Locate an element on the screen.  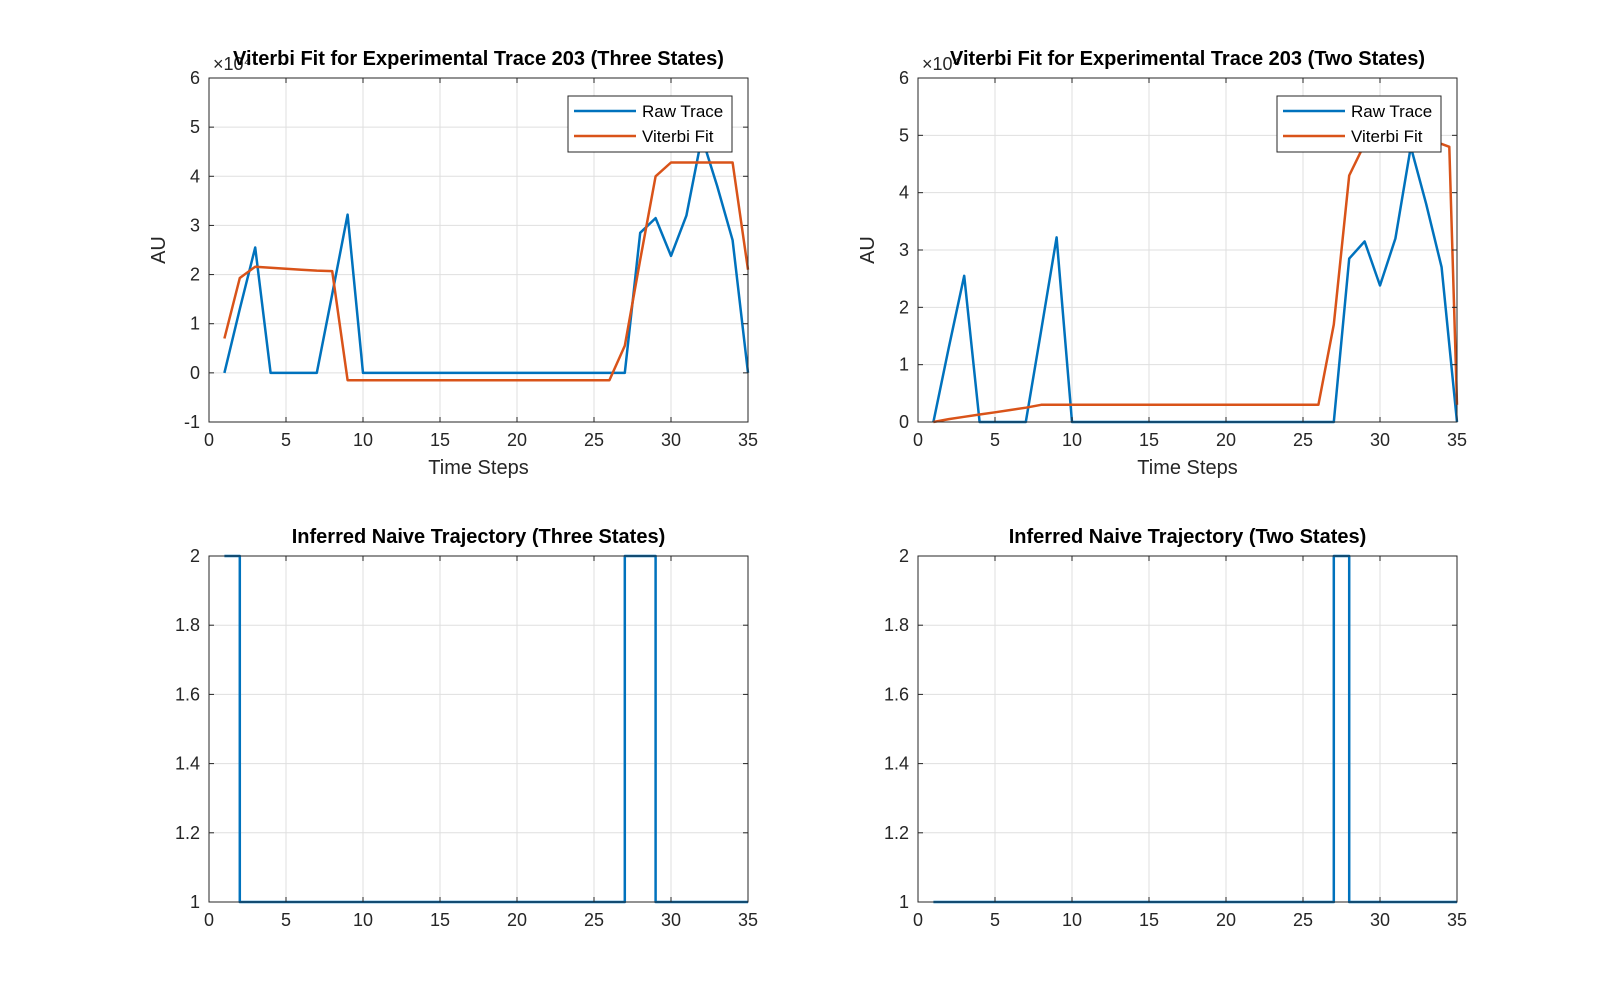
chart-title: Inferred Naive Trajectory (Three States) is located at coordinates (478, 537).